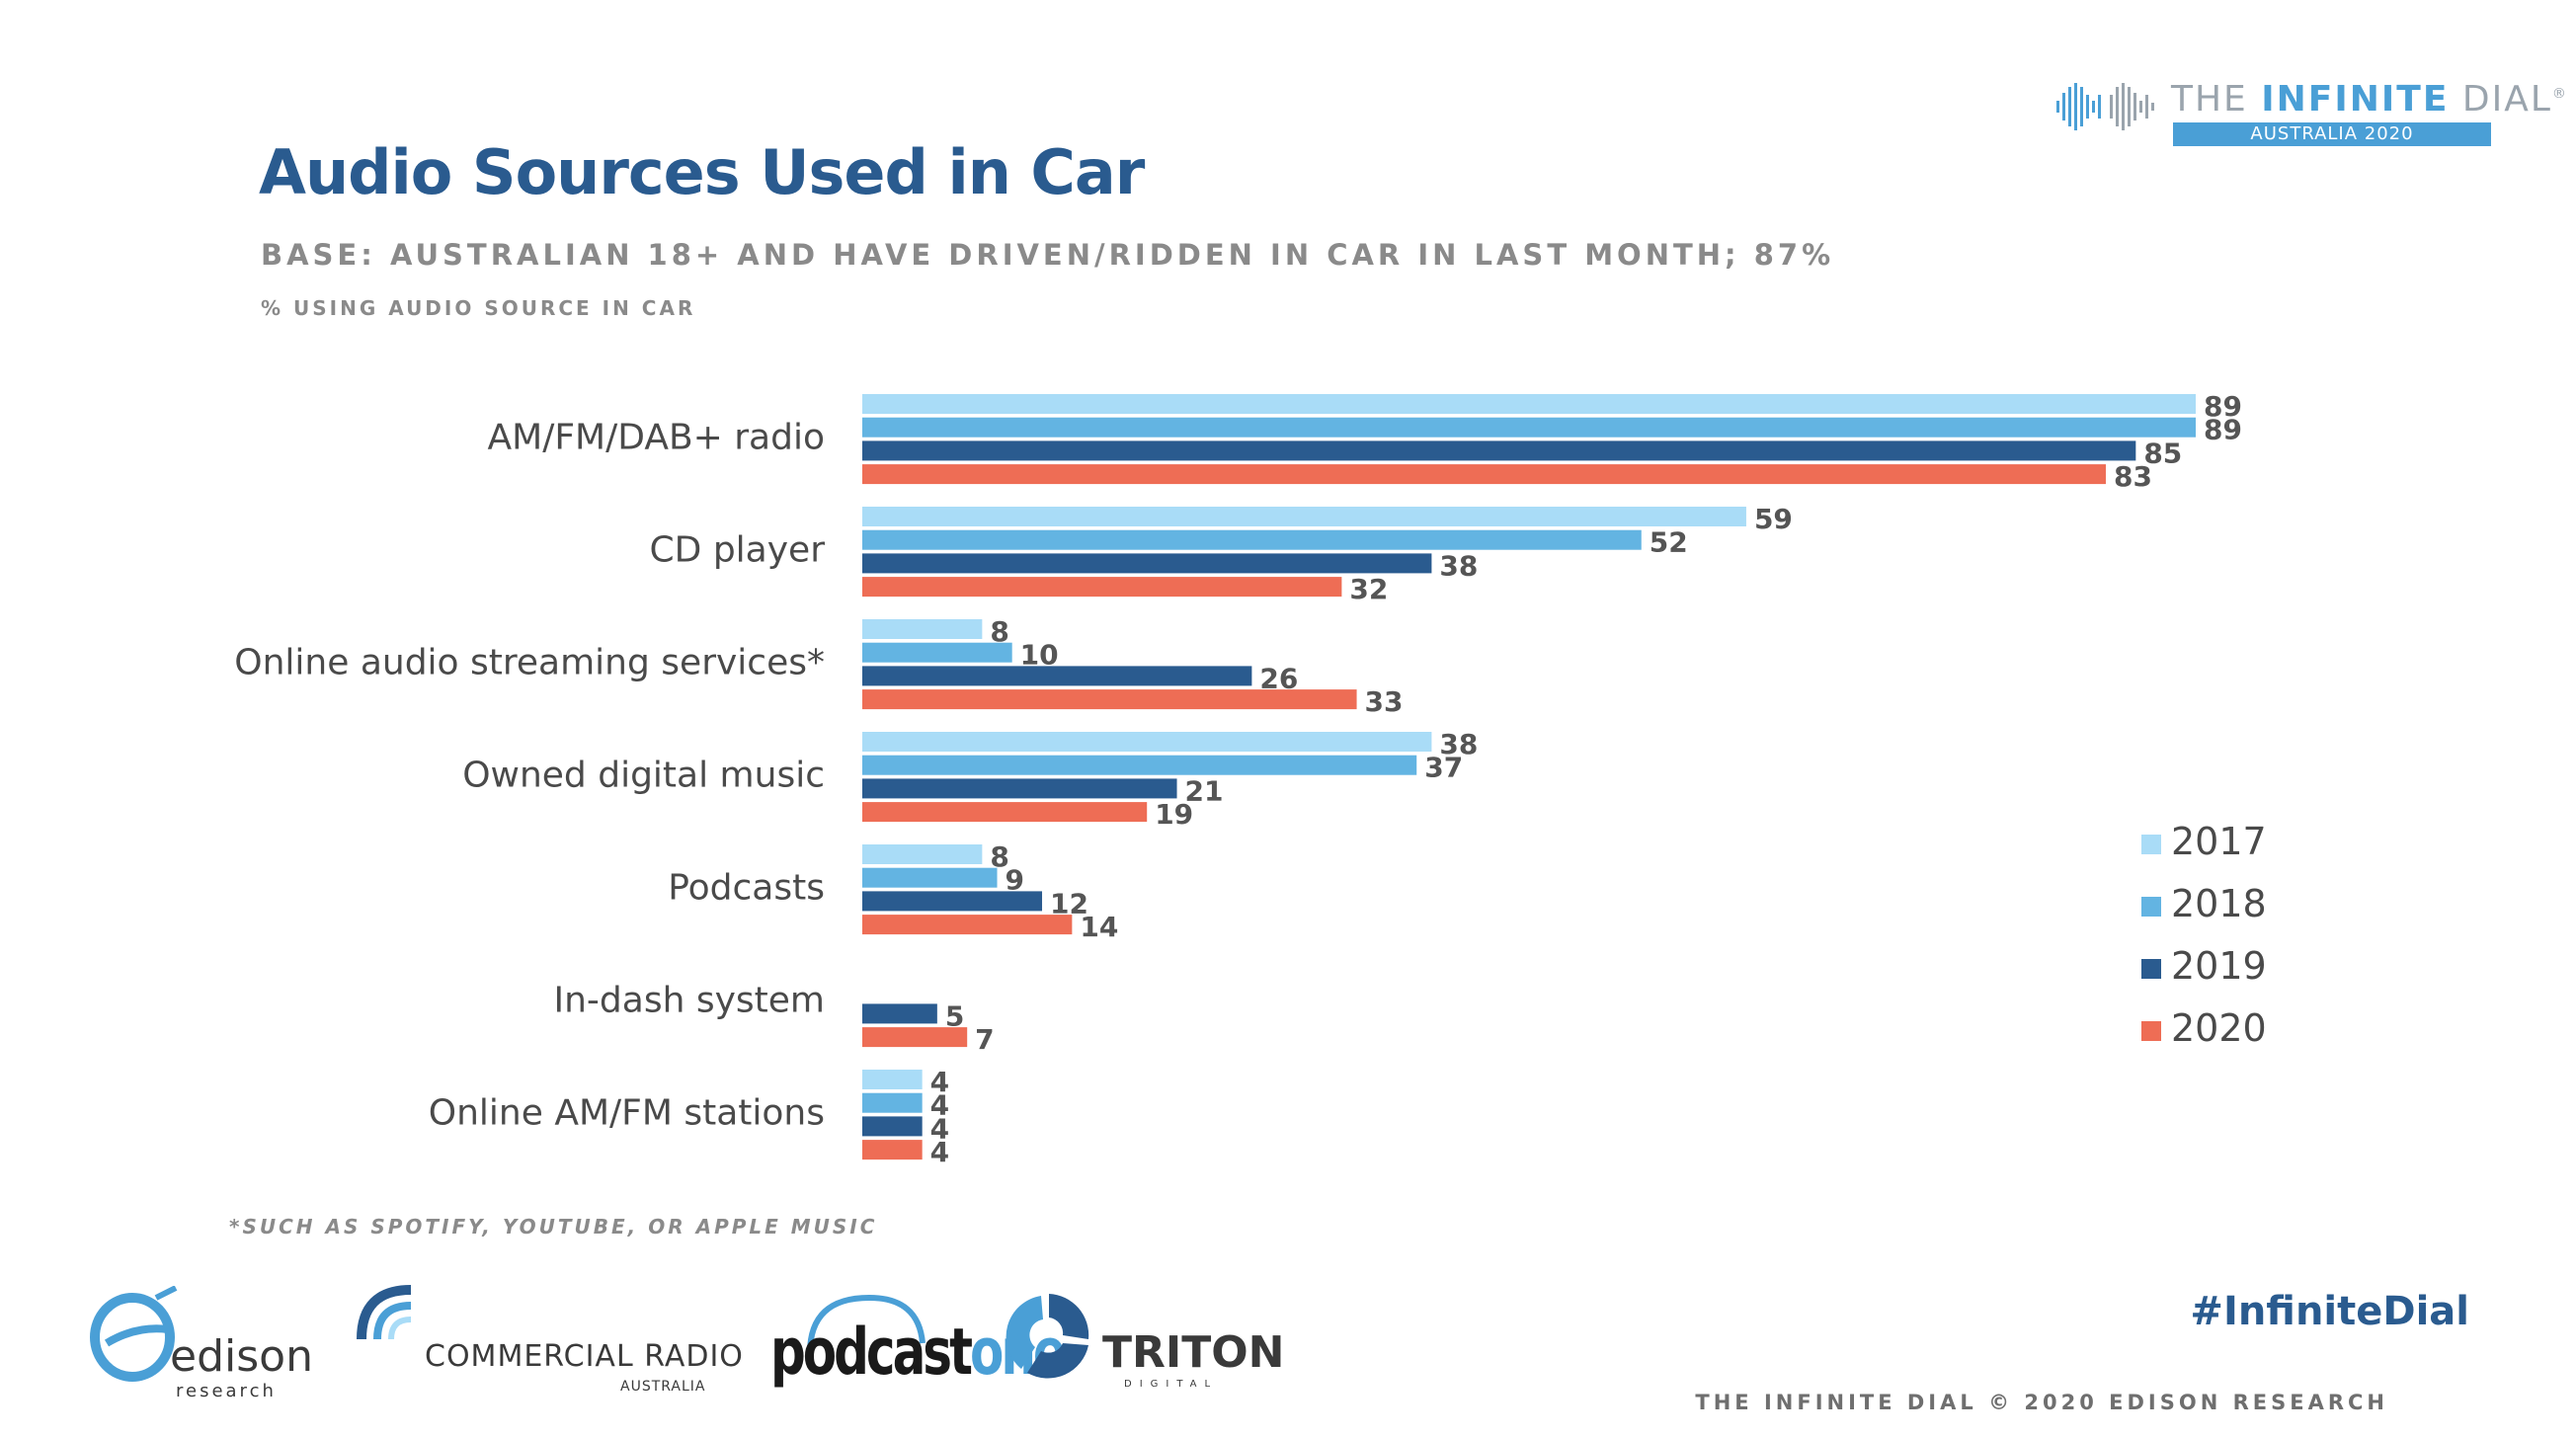  What do you see at coordinates (2219, 966) in the screenshot?
I see `legend-label: 2019` at bounding box center [2219, 966].